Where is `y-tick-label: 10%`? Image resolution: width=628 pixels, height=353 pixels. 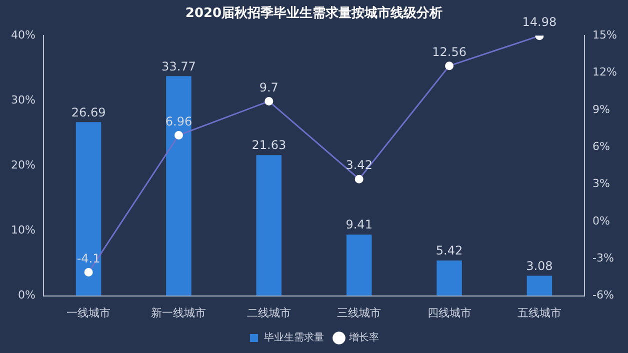
y-tick-label: 10% is located at coordinates (23, 230).